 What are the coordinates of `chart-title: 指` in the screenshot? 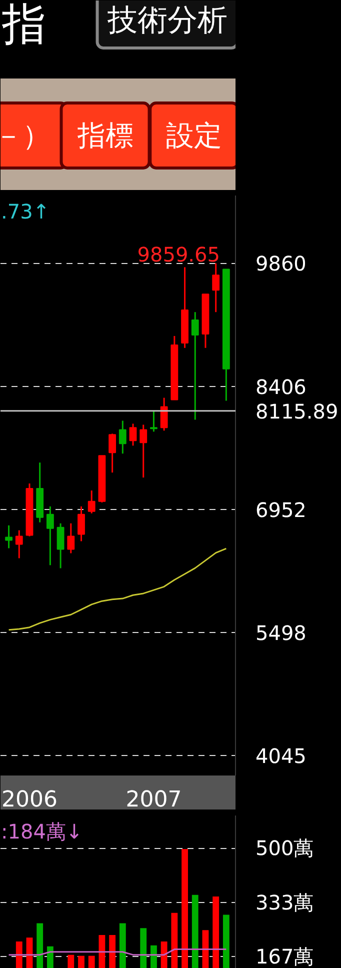 It's located at (23, 25).